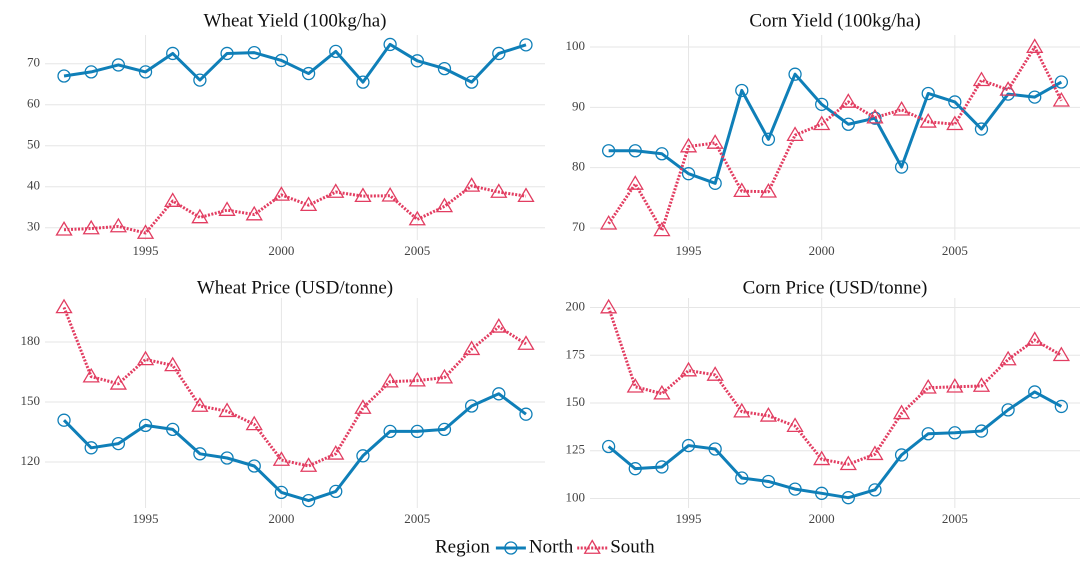  What do you see at coordinates (835, 287) in the screenshot?
I see `chart-title: Corn Price (USD/tonne)` at bounding box center [835, 287].